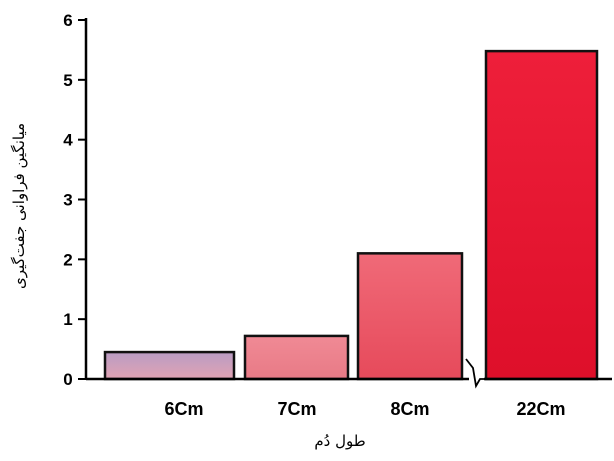 This screenshot has height=461, width=614. What do you see at coordinates (183, 409) in the screenshot?
I see `x-tick-label: 6Cm` at bounding box center [183, 409].